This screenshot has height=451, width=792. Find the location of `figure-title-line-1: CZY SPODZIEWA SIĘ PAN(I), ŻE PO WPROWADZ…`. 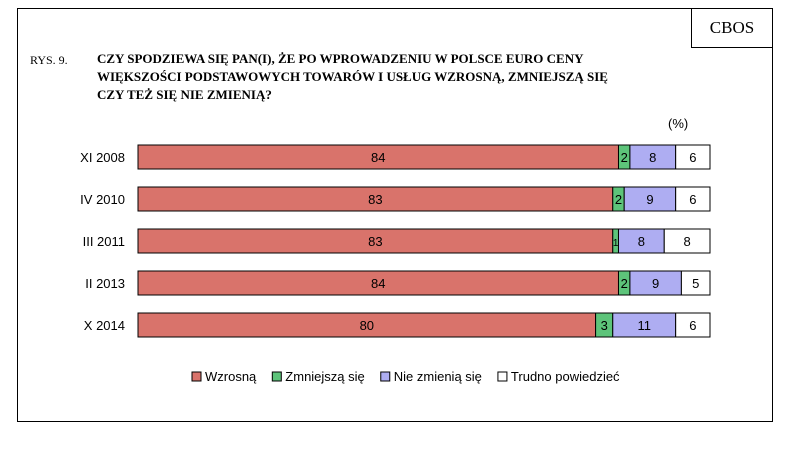

figure-title-line-1: CZY SPODZIEWA SIĘ PAN(I), ŻE PO WPROWADZ… is located at coordinates (340, 58).